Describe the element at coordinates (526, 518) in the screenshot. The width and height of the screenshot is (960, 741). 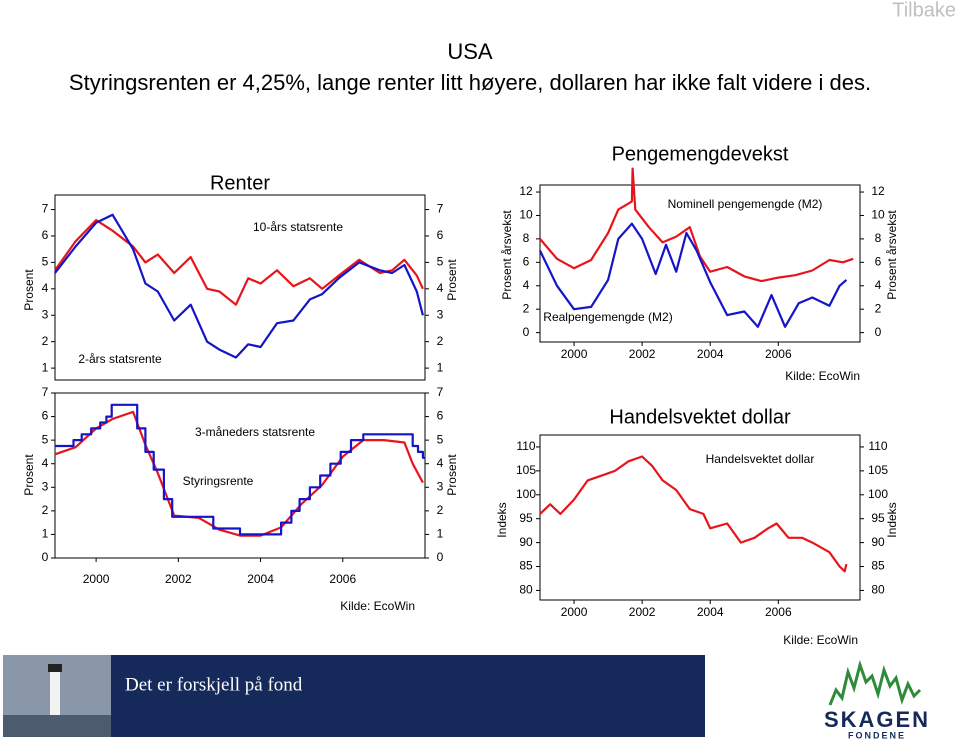
I see `y-tick-label: 95` at that location.